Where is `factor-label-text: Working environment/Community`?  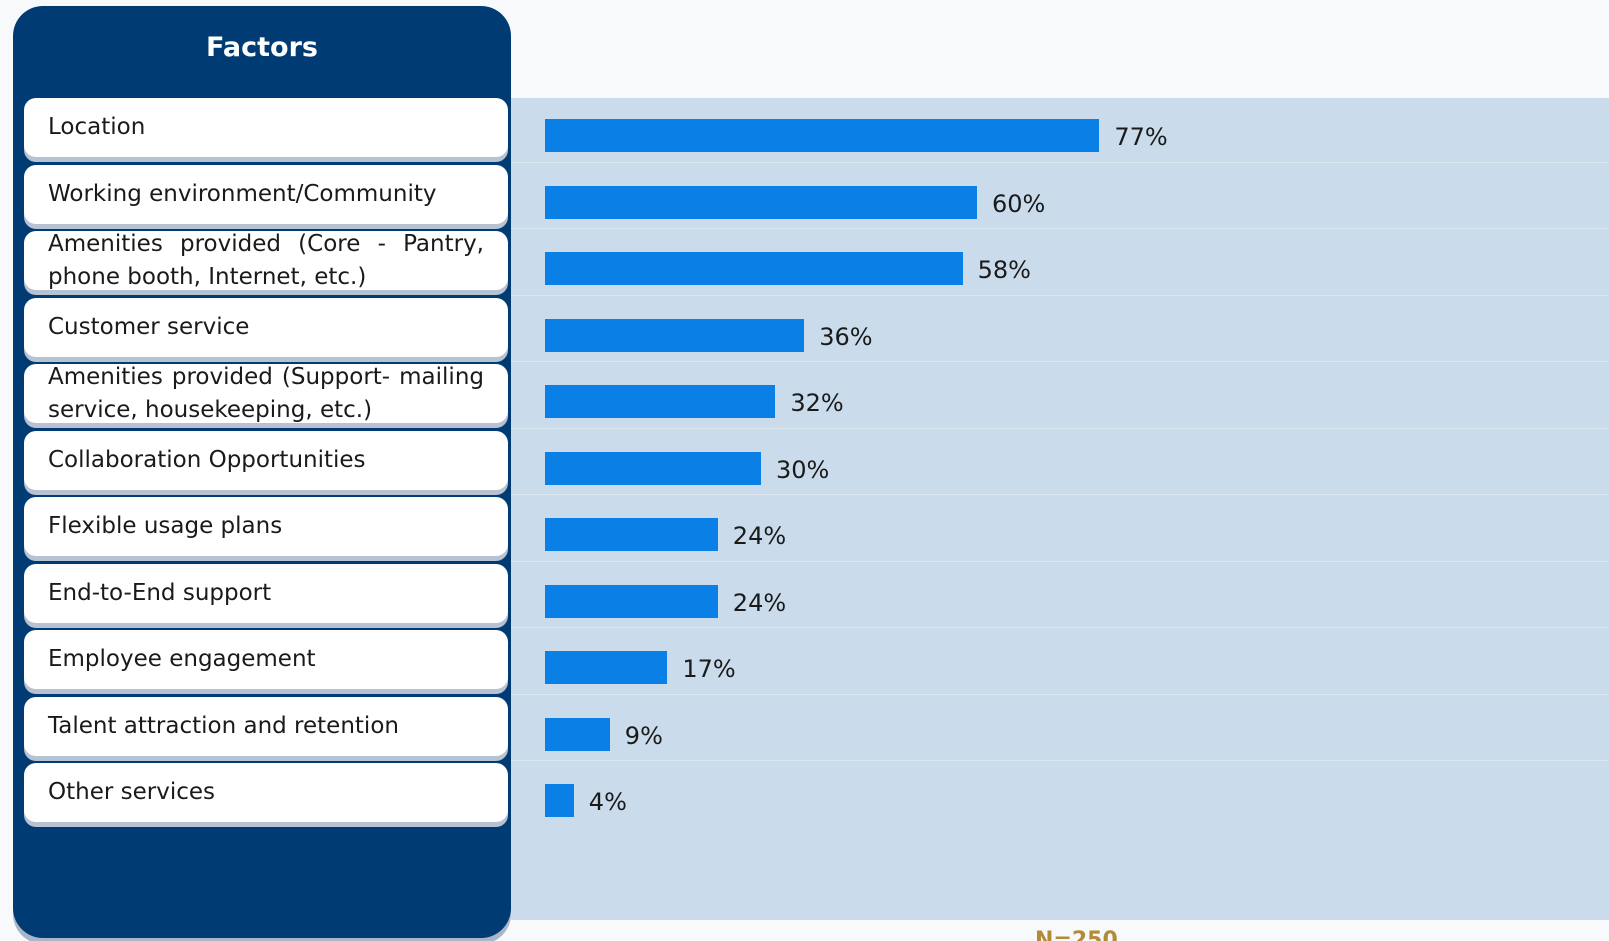
factor-label-text: Working environment/Community is located at coordinates (242, 193).